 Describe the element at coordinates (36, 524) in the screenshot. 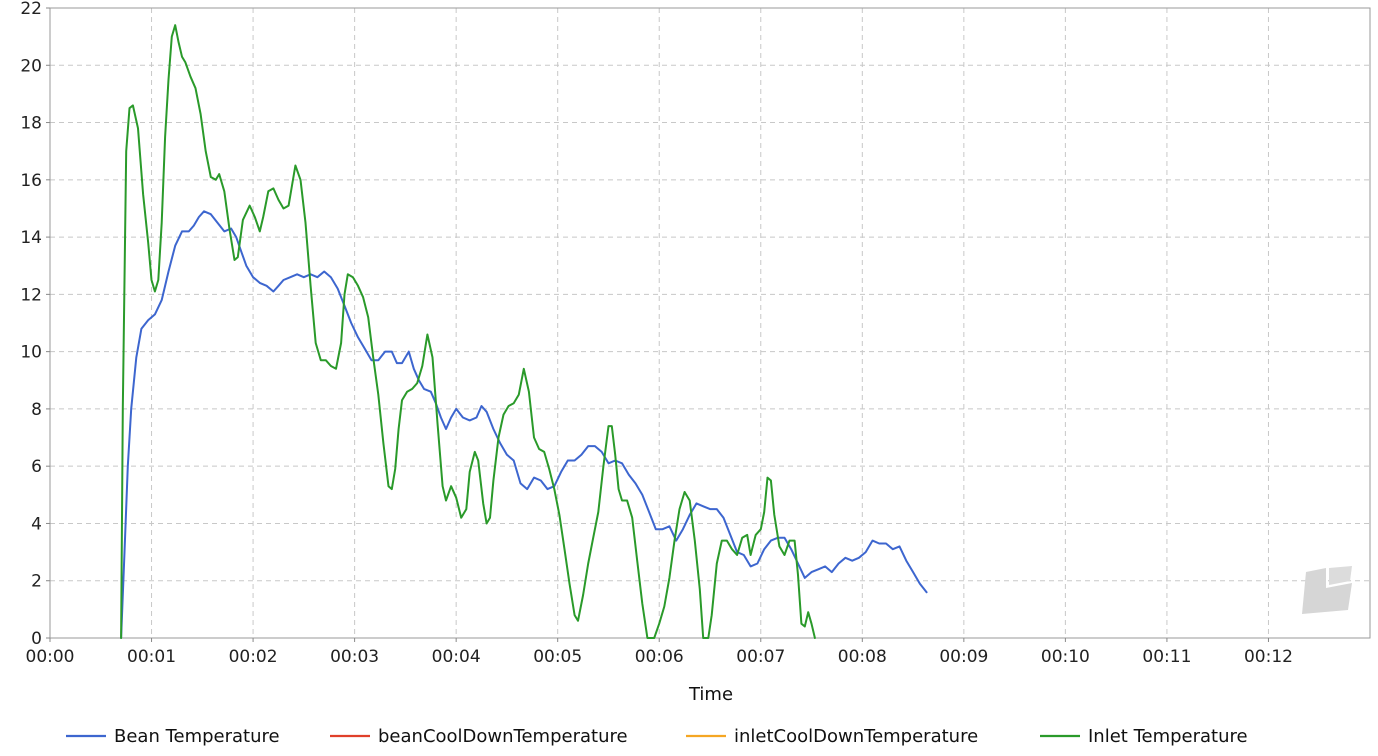

I see `y-tick-label: 4` at that location.